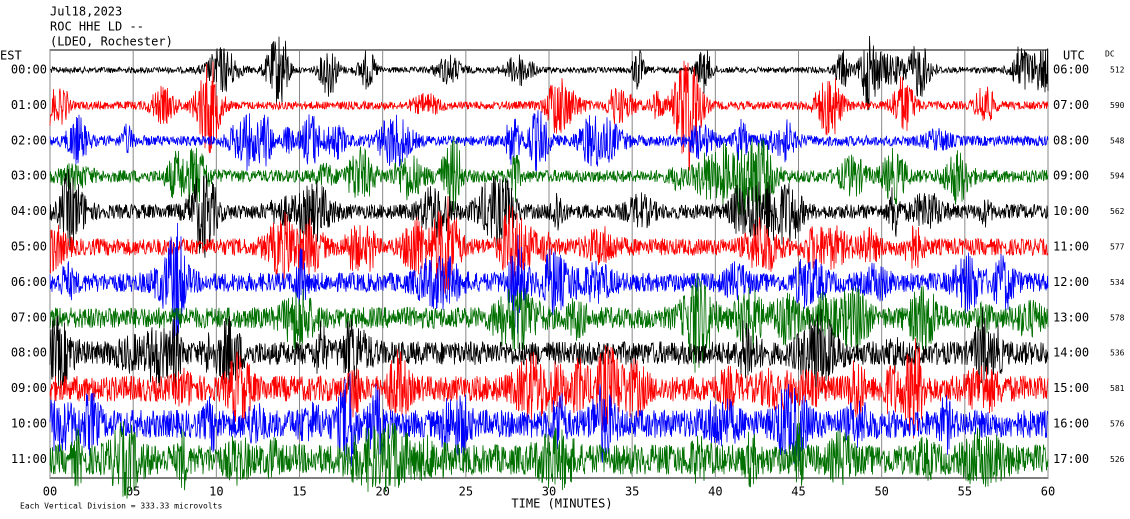 This screenshot has width=1130, height=519. I want to click on title-line: Jul18,2023, so click(86, 12).